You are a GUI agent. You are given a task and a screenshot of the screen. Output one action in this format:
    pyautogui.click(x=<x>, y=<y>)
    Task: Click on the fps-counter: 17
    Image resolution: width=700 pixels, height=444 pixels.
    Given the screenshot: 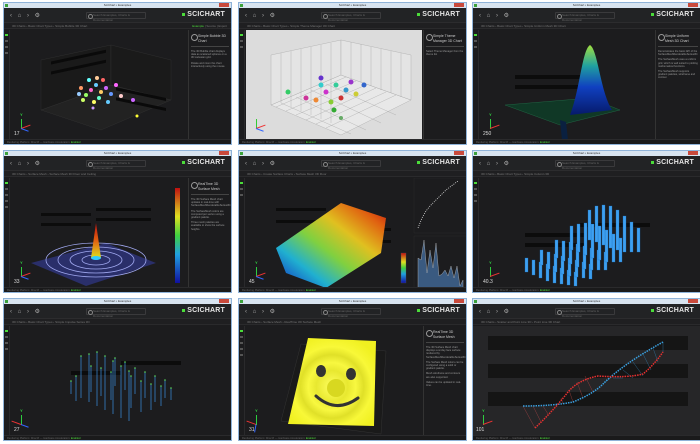 What is the action you would take?
    pyautogui.click(x=17, y=134)
    